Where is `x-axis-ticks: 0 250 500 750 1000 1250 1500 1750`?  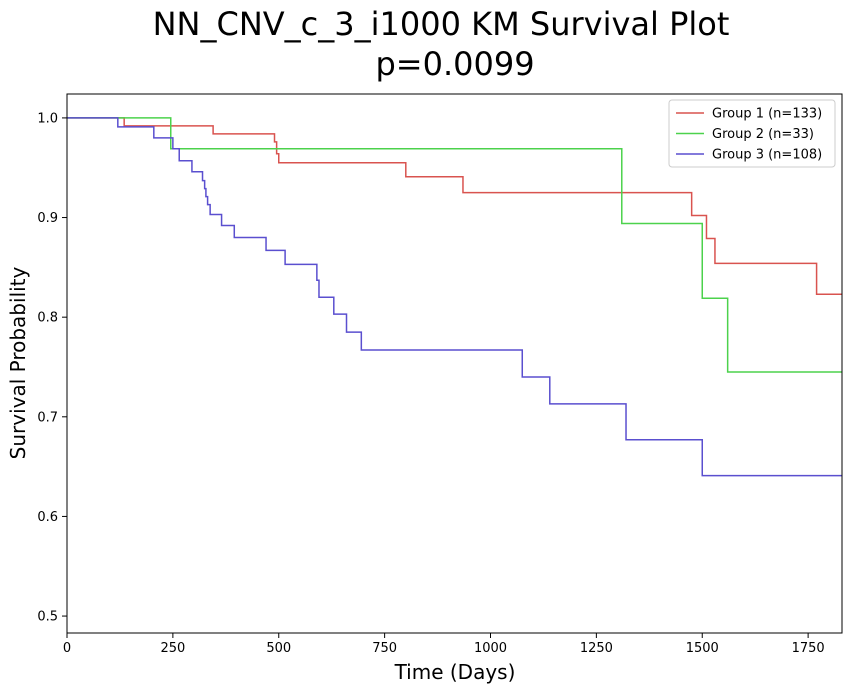 x-axis-ticks: 0 250 500 750 1000 1250 1500 1750 is located at coordinates (444, 644).